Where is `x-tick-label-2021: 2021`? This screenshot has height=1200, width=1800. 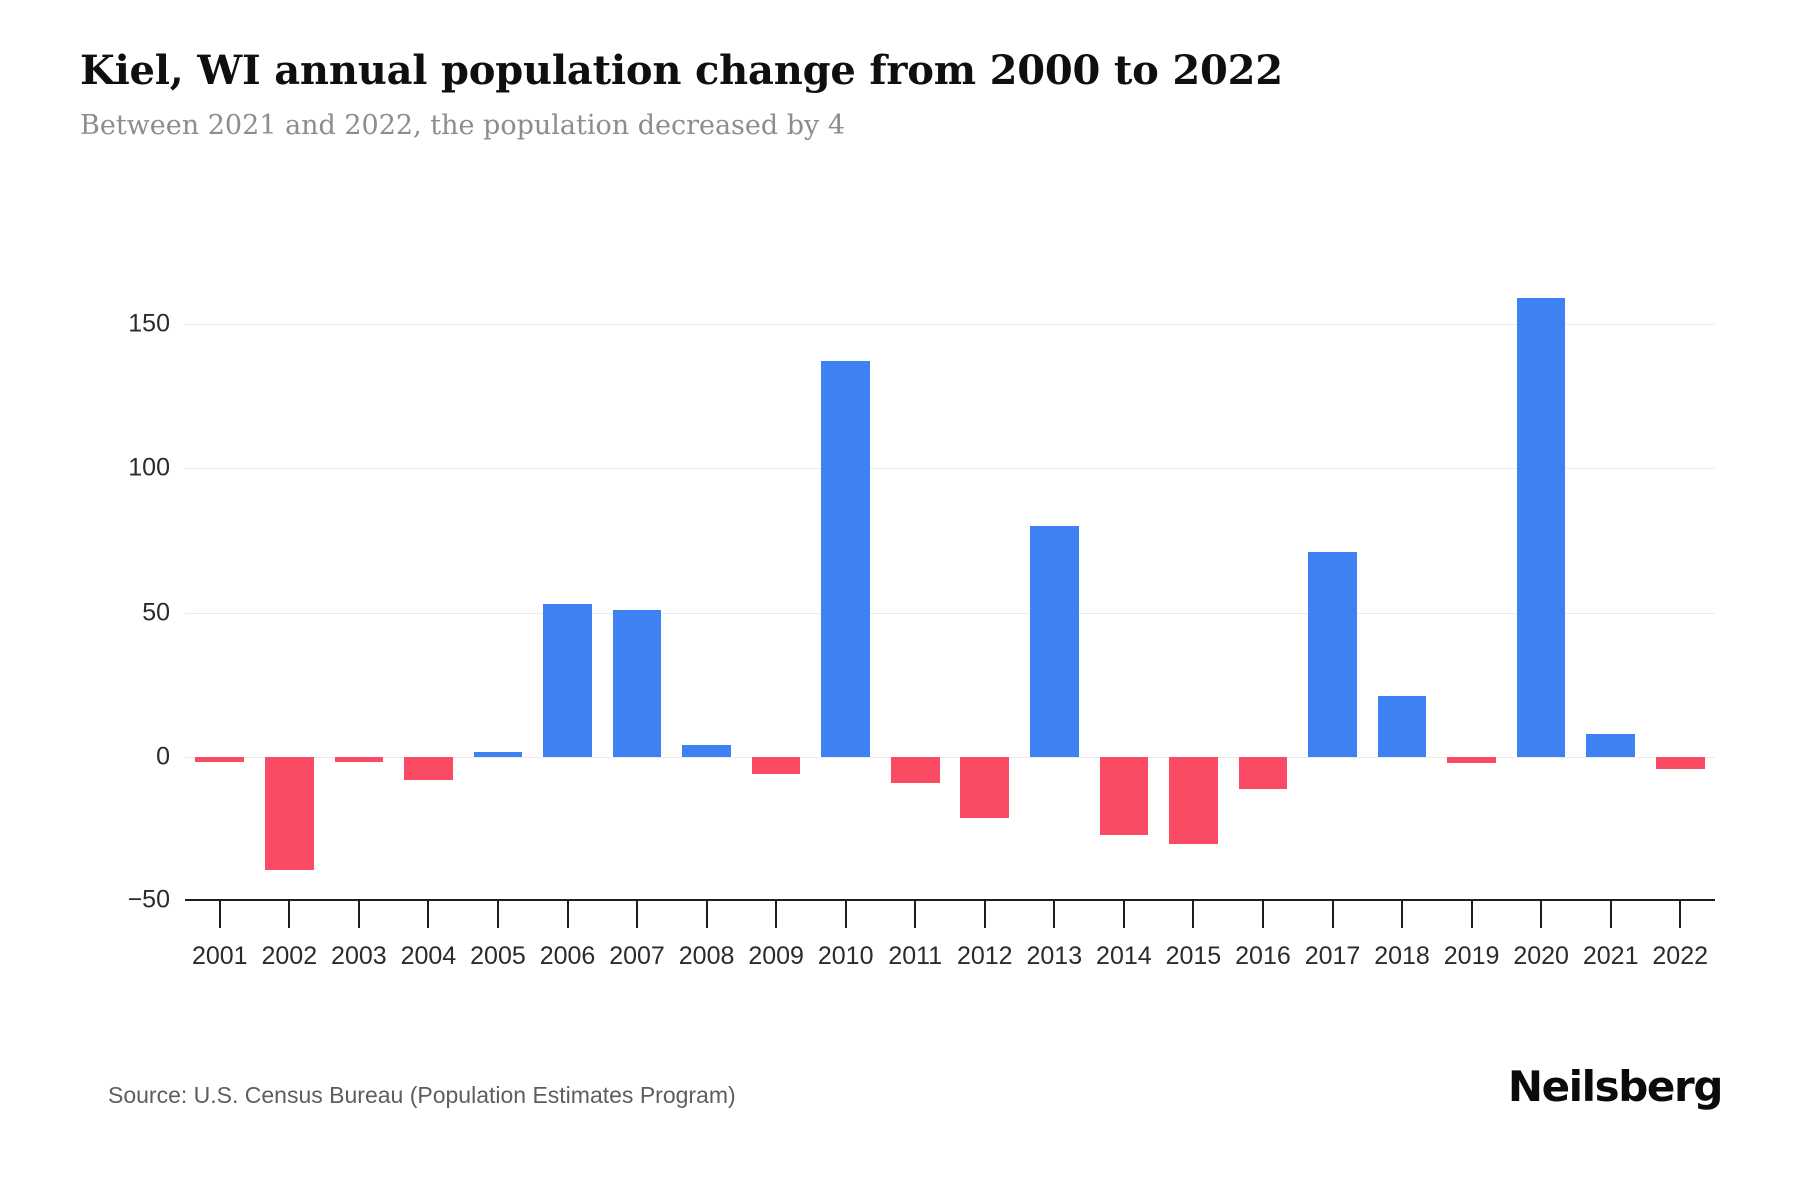 x-tick-label-2021: 2021 is located at coordinates (1610, 956).